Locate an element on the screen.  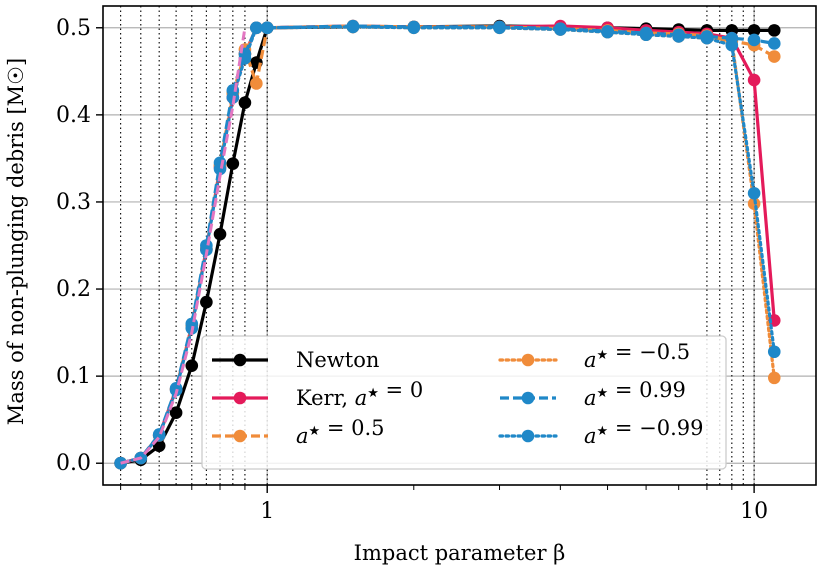
legend-label-part: Kerr, is located at coordinates (325, 398).